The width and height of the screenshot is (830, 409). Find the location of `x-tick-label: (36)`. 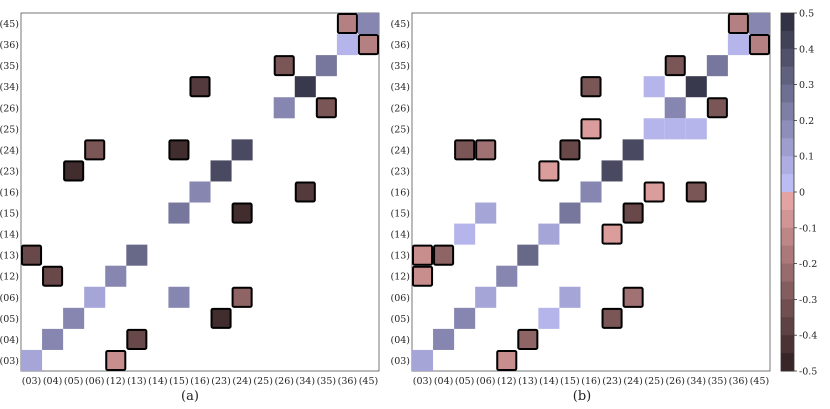

x-tick-label: (36) is located at coordinates (739, 381).